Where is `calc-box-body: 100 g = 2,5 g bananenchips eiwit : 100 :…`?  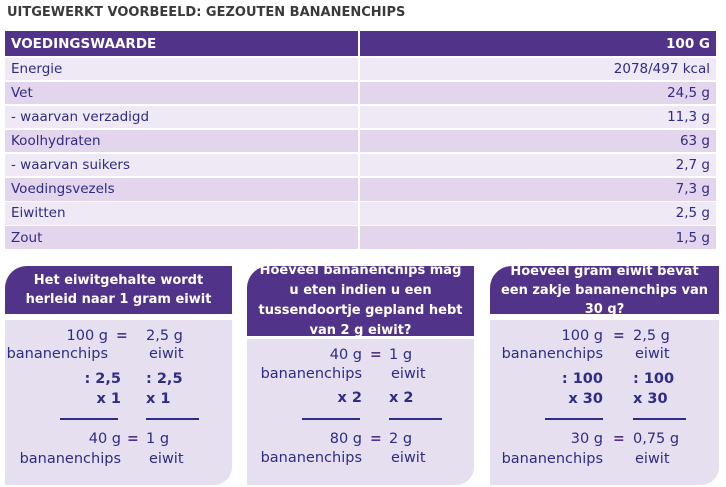
calc-box-body: 100 g = 2,5 g bananenchips eiwit : 100 :… is located at coordinates (604, 402).